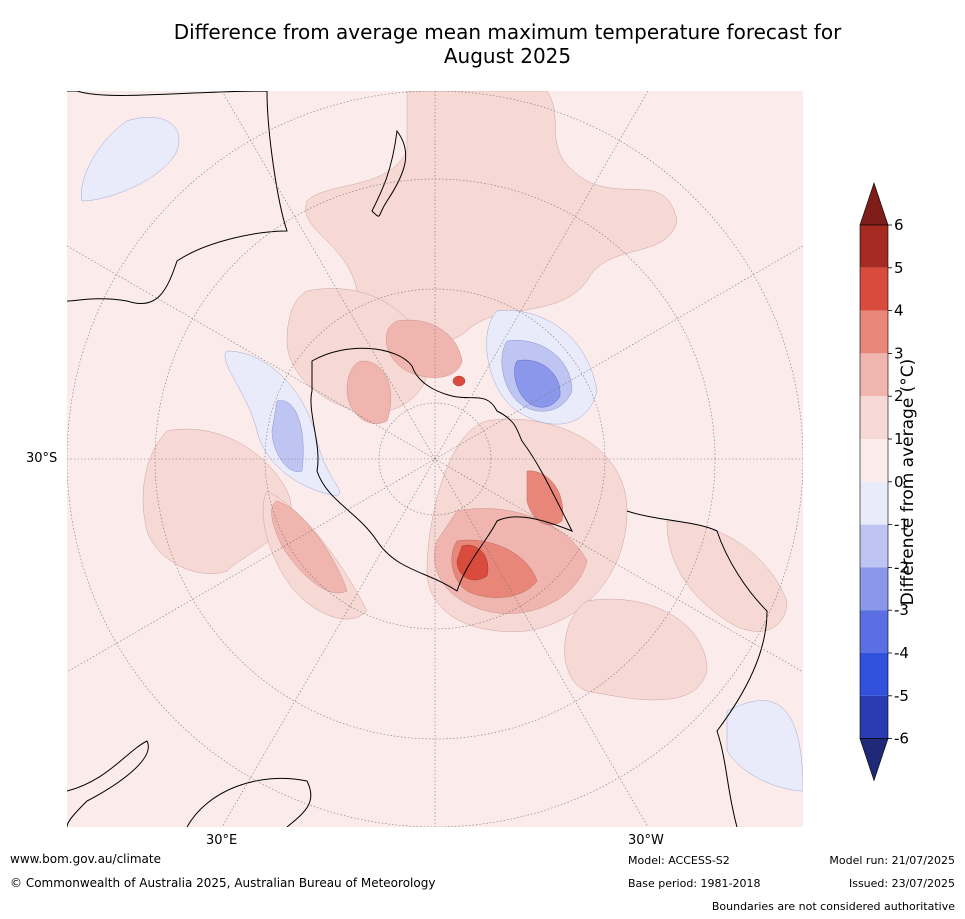 Image resolution: width=965 pixels, height=919 pixels. What do you see at coordinates (901, 696) in the screenshot?
I see `colorbar-tick-label: -5` at bounding box center [901, 696].